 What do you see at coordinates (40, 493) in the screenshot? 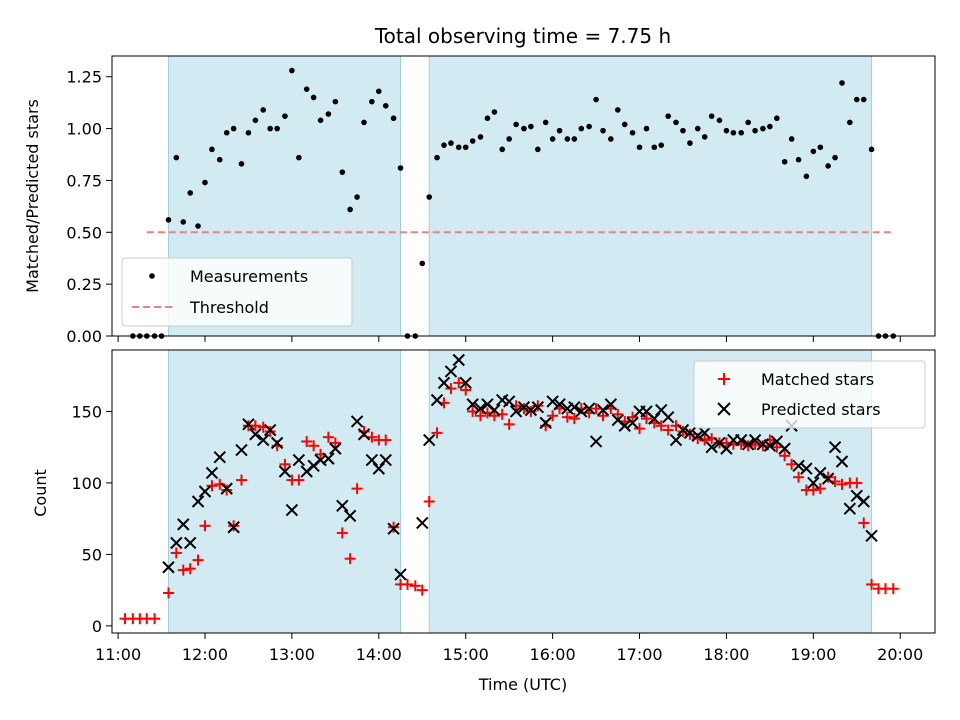
I see `bottom-y-axis-label: Count` at bounding box center [40, 493].